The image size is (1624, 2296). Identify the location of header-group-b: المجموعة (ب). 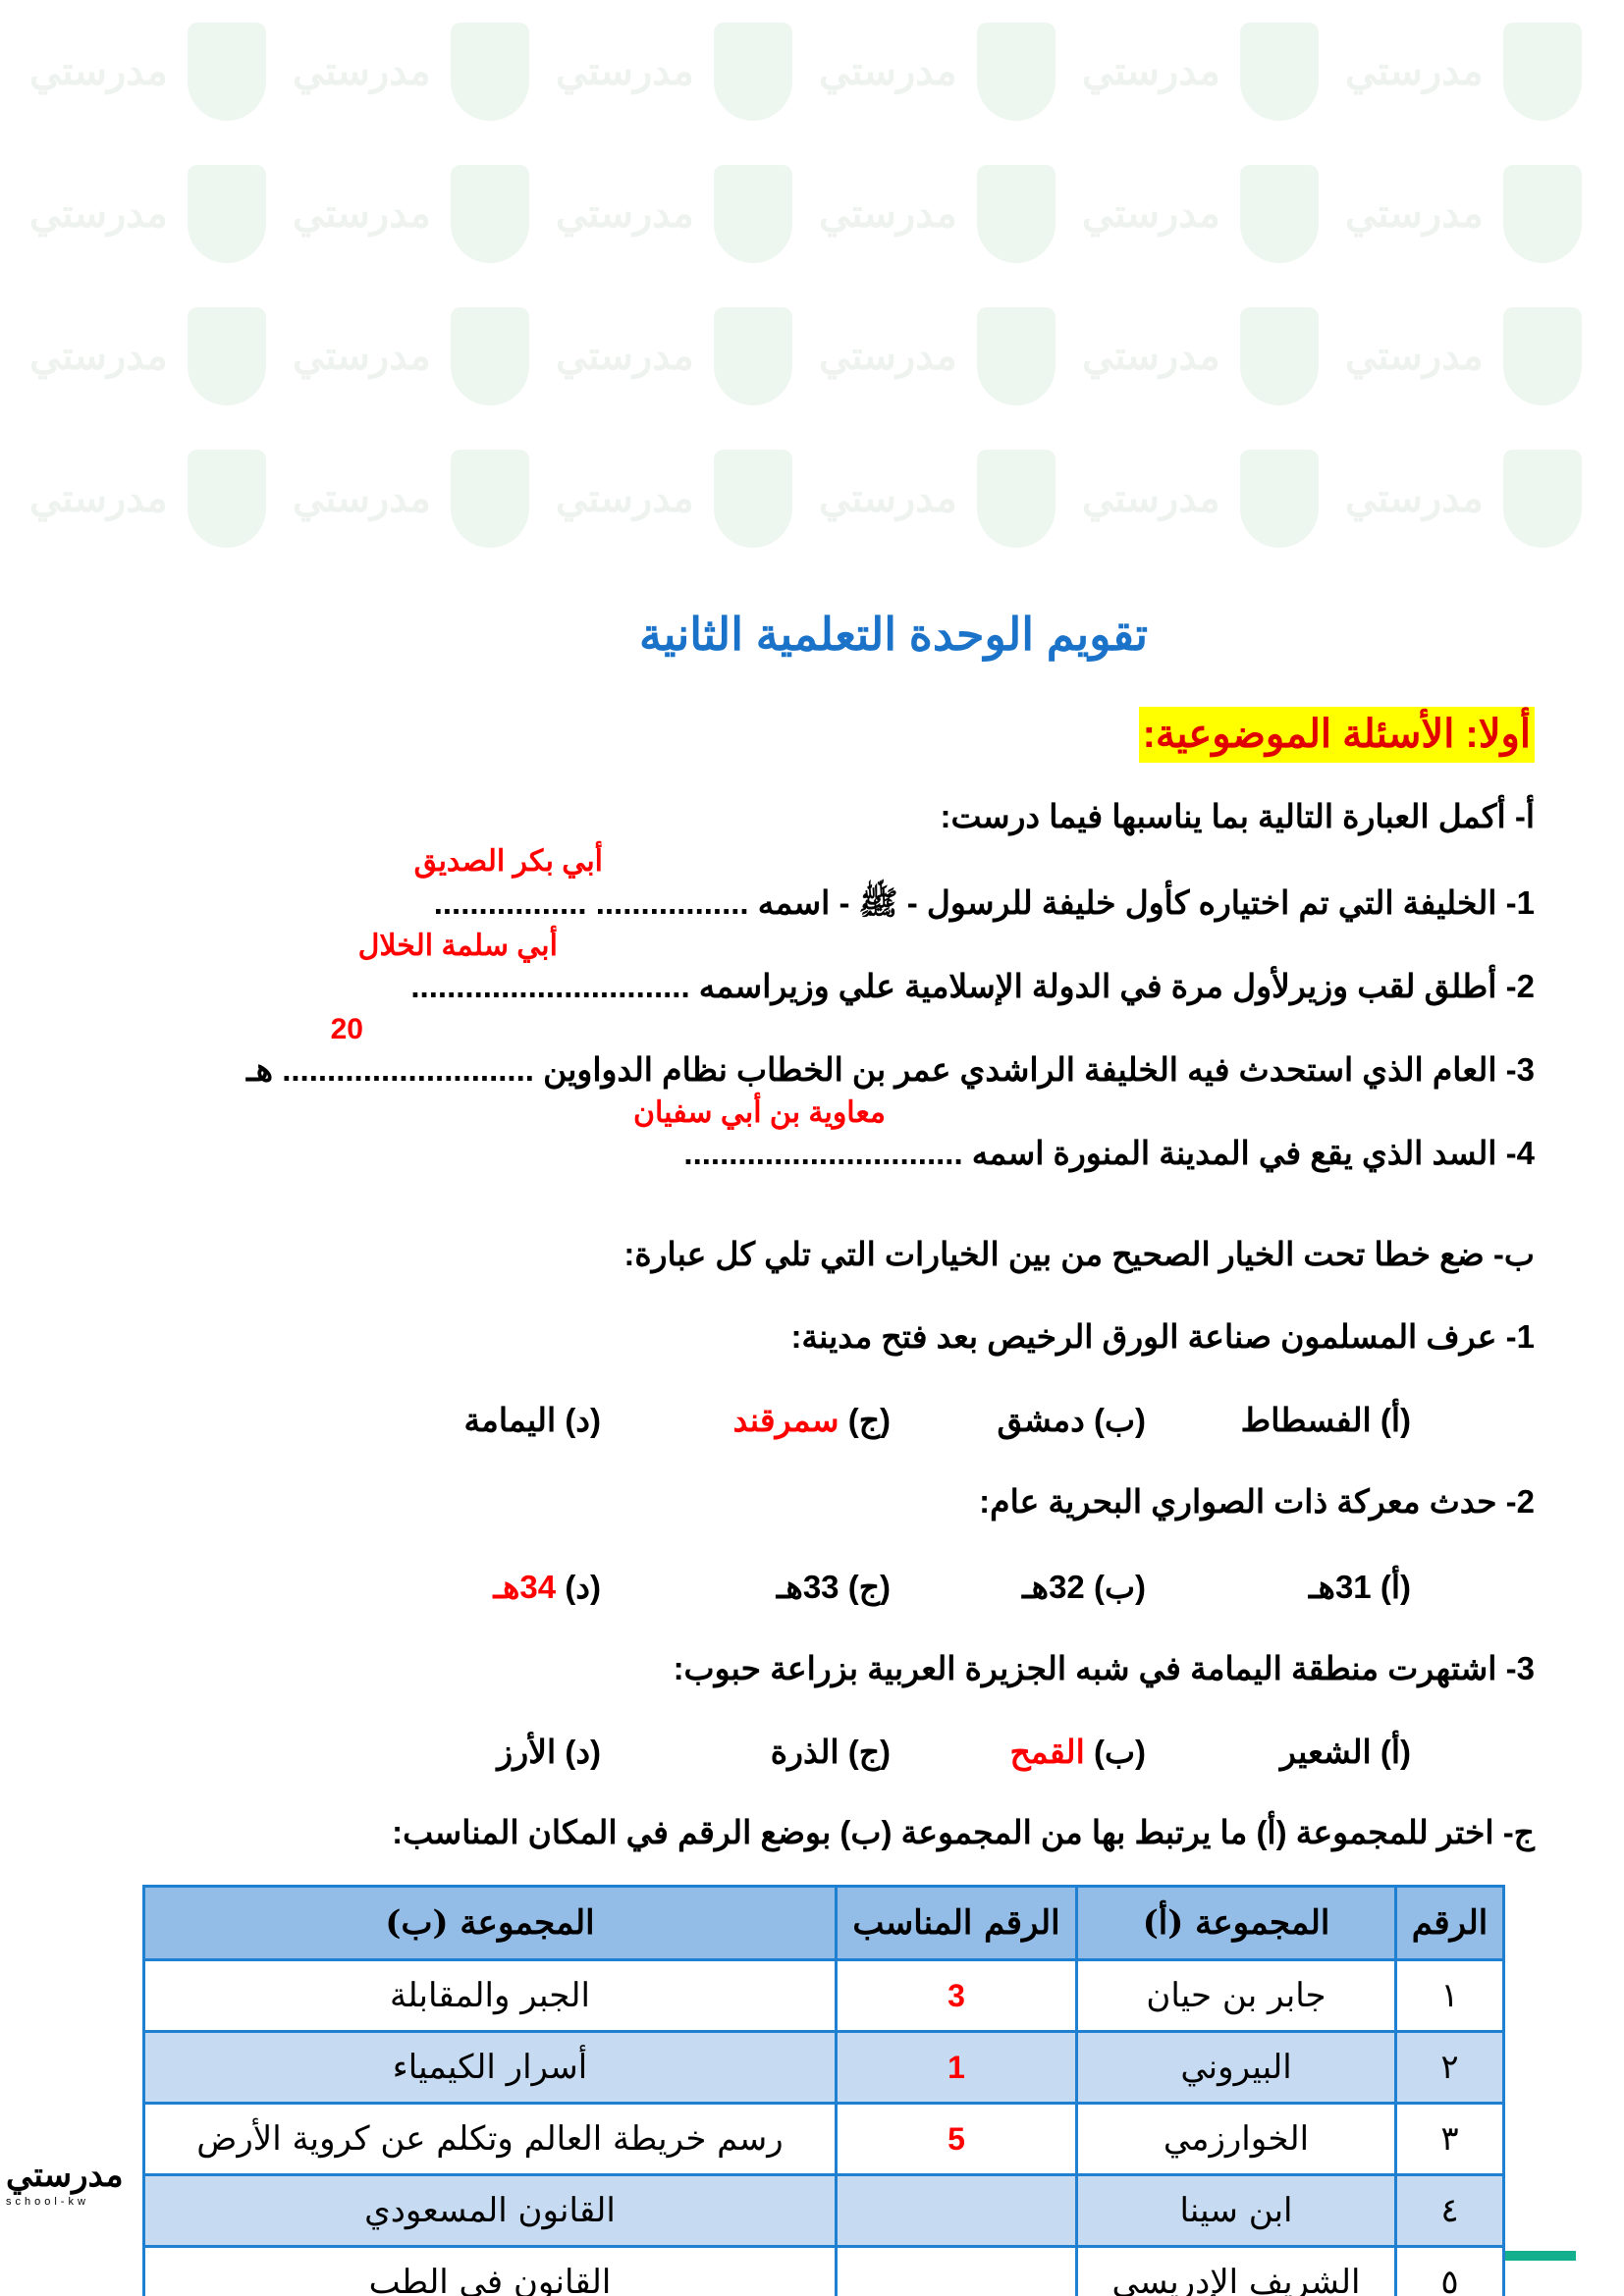
(490, 1923).